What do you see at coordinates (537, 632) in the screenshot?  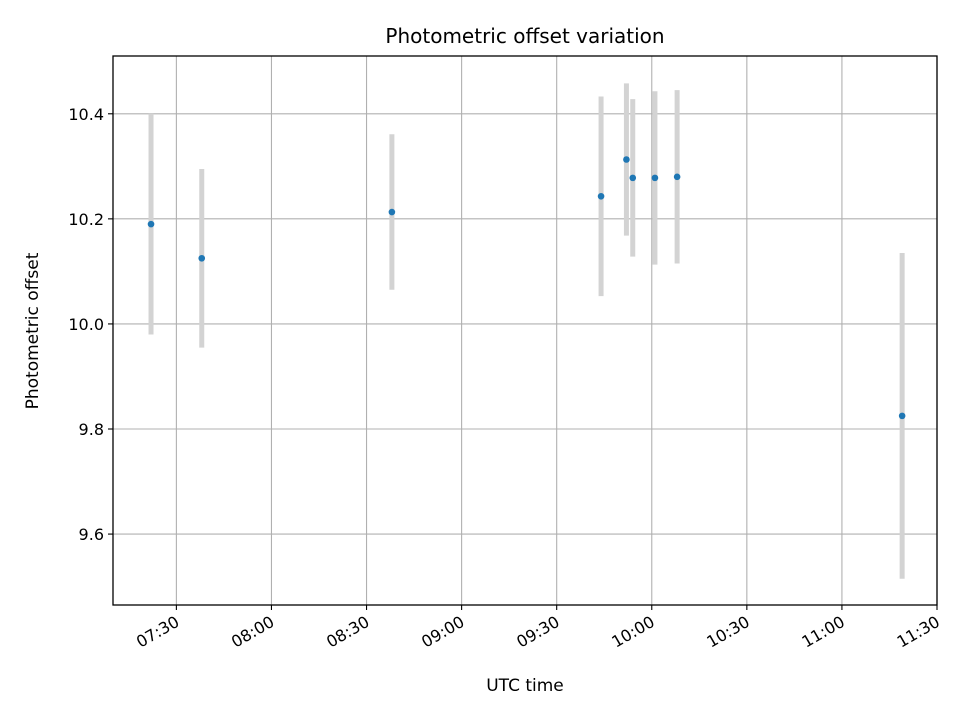 I see `x-tick-label: 09:30` at bounding box center [537, 632].